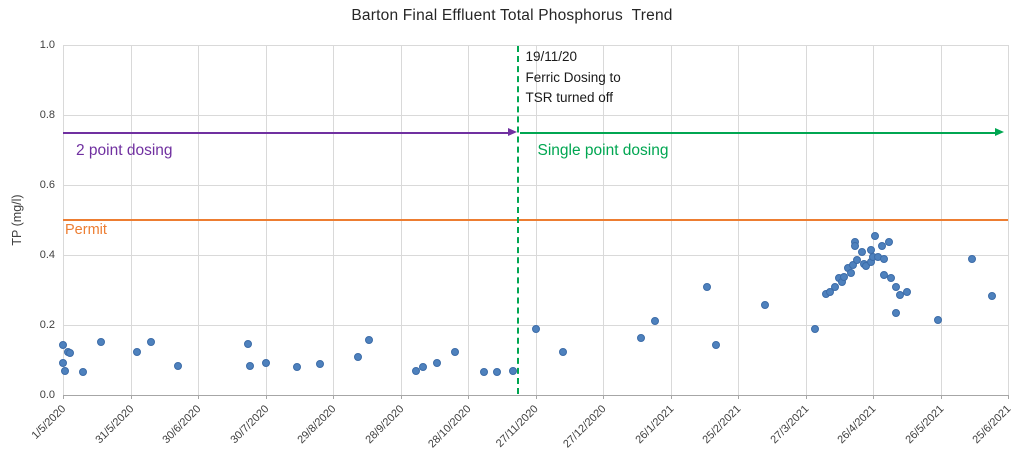 The width and height of the screenshot is (1024, 461). What do you see at coordinates (124, 150) in the screenshot?
I see `two-point-dosing-label: 2 point dosing` at bounding box center [124, 150].